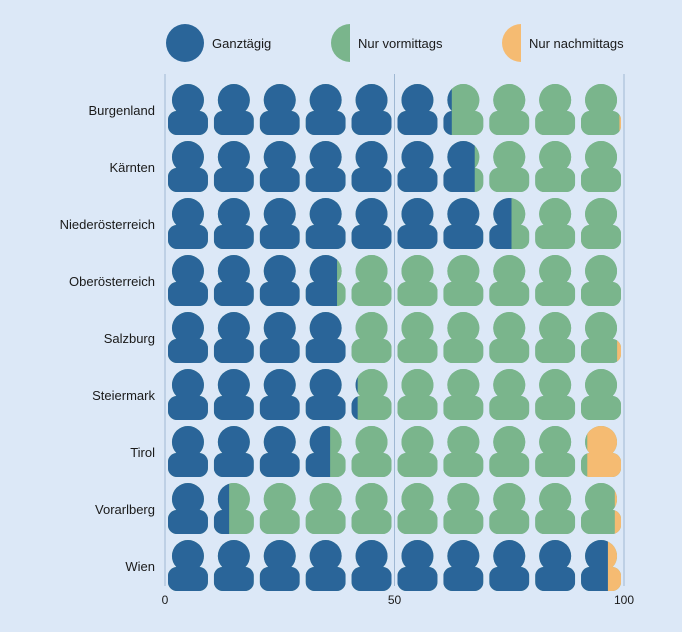  Describe the element at coordinates (142, 452) in the screenshot. I see `category-label-6: Tirol` at that location.